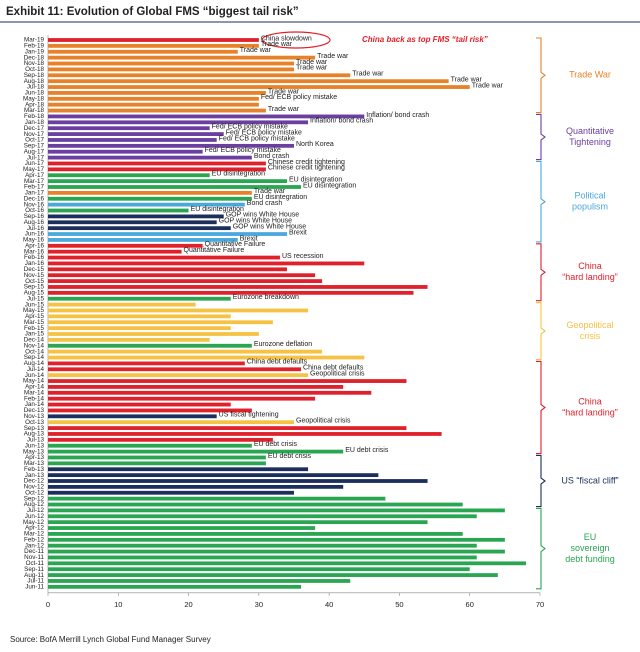 The height and width of the screenshot is (652, 640). I want to click on y-tick-label: Nov-11, so click(34, 557).